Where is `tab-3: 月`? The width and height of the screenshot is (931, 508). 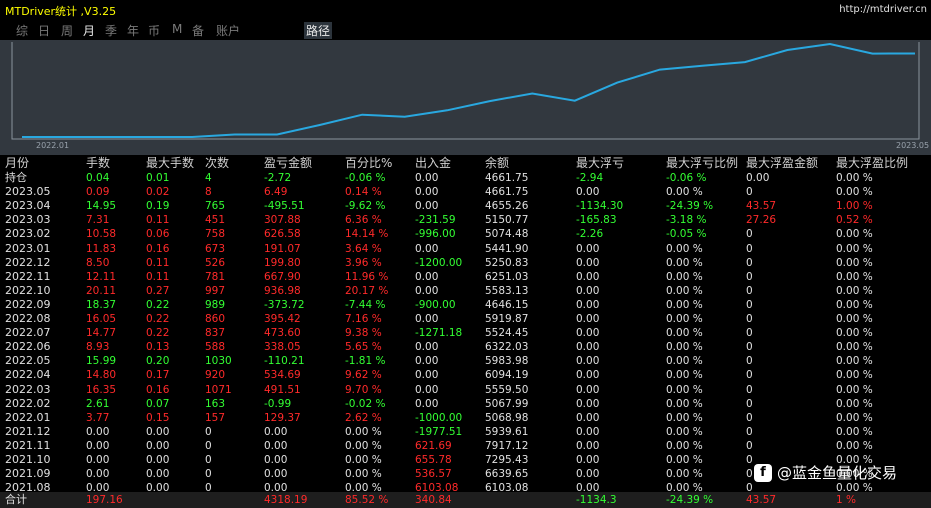 tab-3: 月 is located at coordinates (89, 31).